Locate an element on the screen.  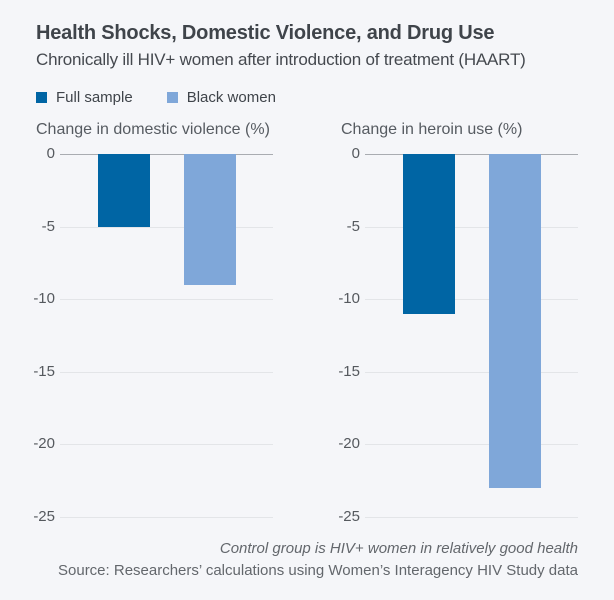
legend-label: Black women is located at coordinates (231, 97).